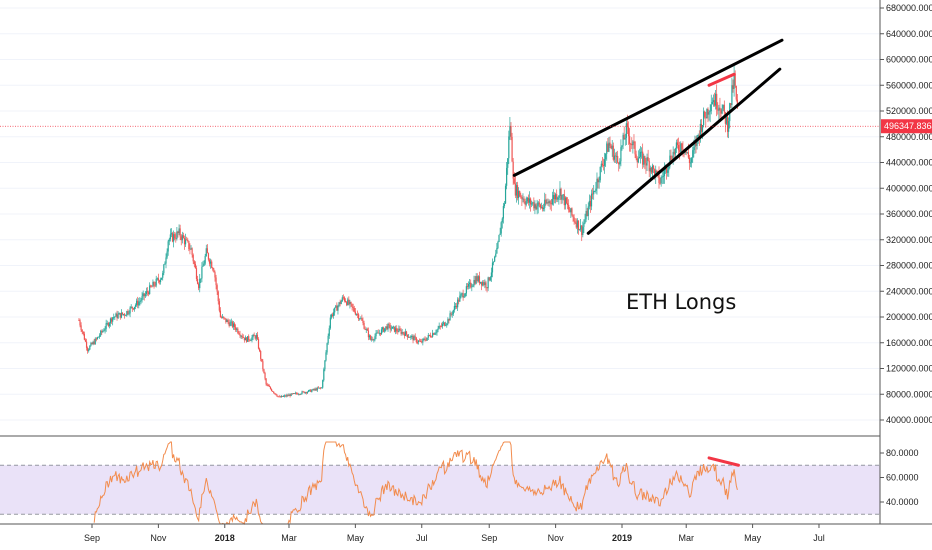 The width and height of the screenshot is (932, 550). Describe the element at coordinates (158, 538) in the screenshot. I see `time-tick-label: Nov` at that location.